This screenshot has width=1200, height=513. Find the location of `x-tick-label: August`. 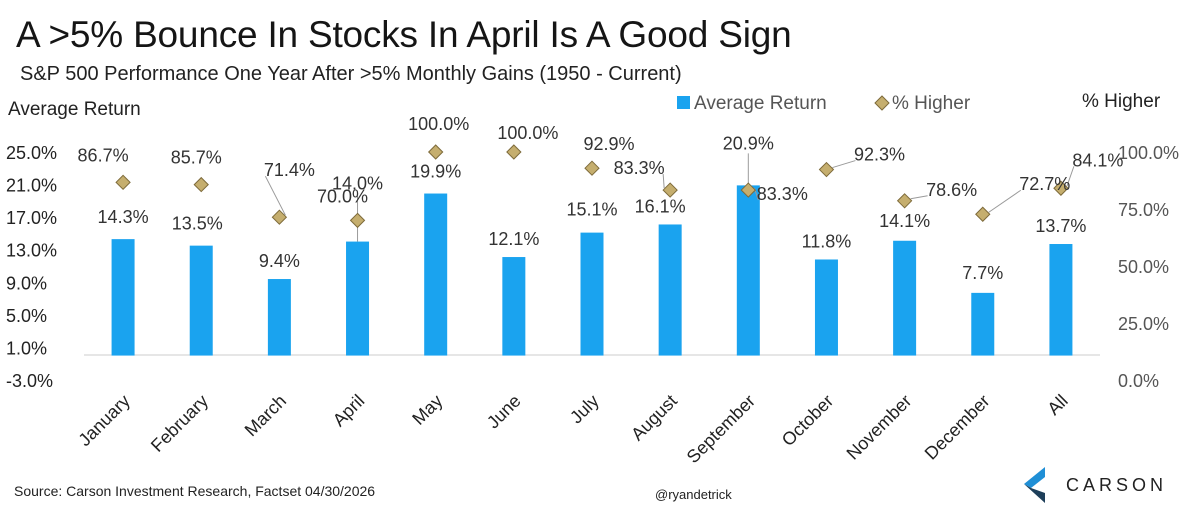

x-tick-label: August is located at coordinates (654, 418).